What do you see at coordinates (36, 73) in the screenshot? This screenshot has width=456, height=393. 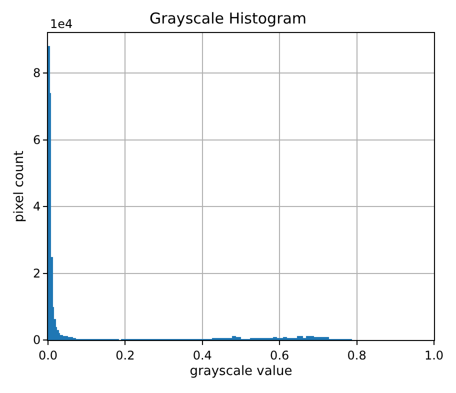 I see `y-tick-label: 8` at bounding box center [36, 73].